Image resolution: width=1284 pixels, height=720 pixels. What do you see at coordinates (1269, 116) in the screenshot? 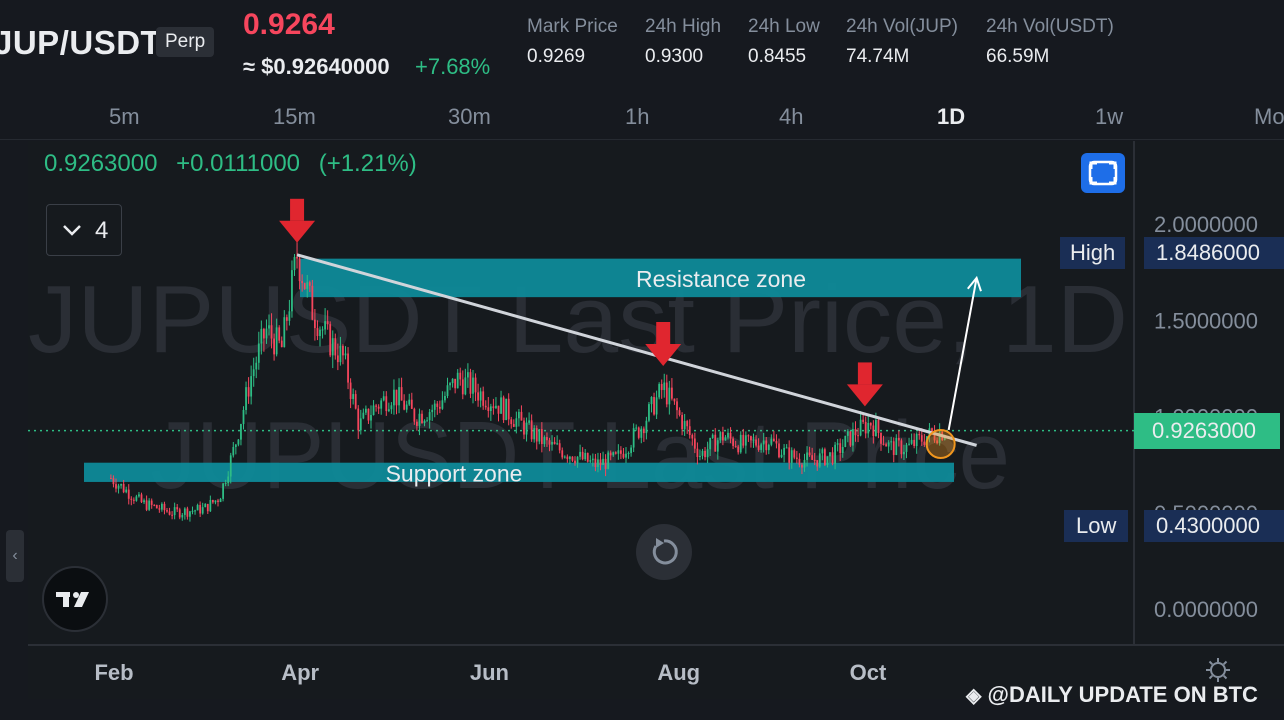
I see `tab-interval-month: Mo` at bounding box center [1269, 116].